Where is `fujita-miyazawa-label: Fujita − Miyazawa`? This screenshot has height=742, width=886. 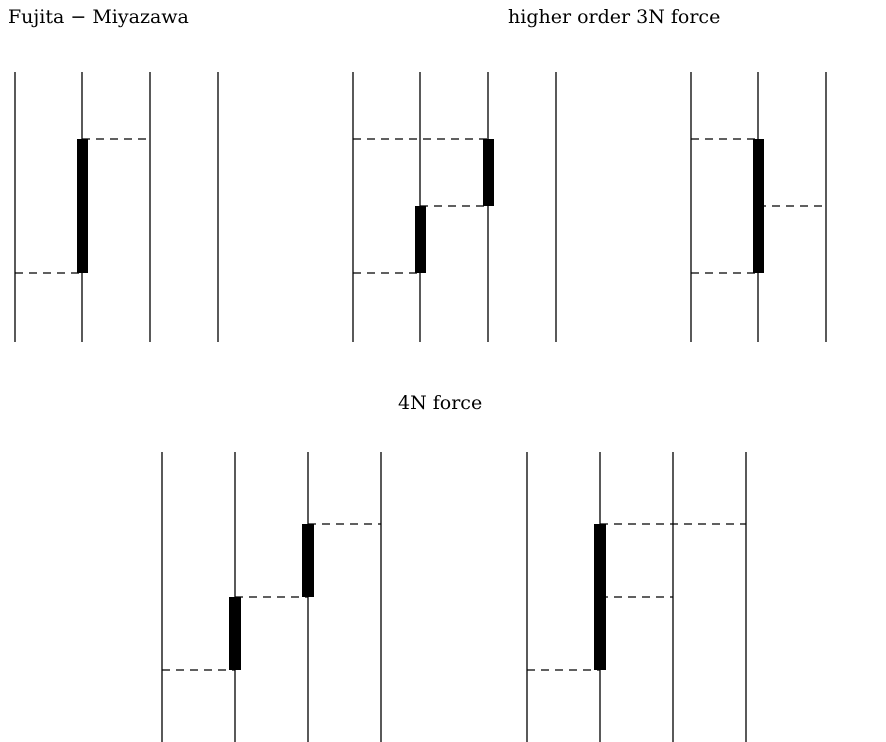 fujita-miyazawa-label: Fujita − Miyazawa is located at coordinates (98, 17).